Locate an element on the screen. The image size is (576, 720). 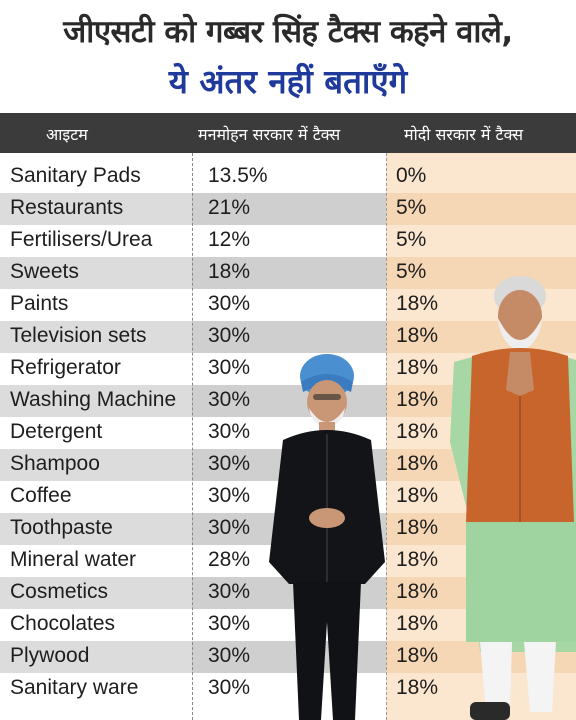
narendra-modi-photo is located at coordinates (513, 498).